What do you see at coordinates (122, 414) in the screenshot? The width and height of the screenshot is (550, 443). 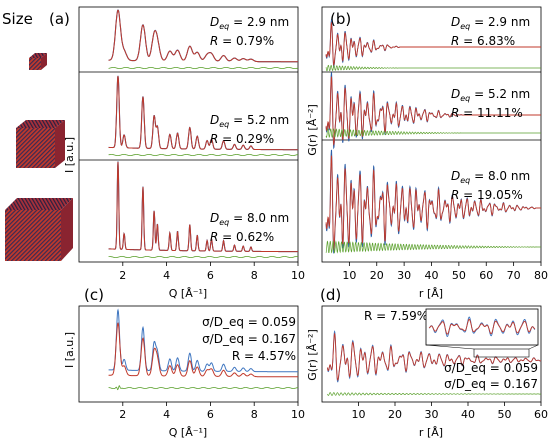 I see `panel-c-x-tick-label: 2` at bounding box center [122, 414].